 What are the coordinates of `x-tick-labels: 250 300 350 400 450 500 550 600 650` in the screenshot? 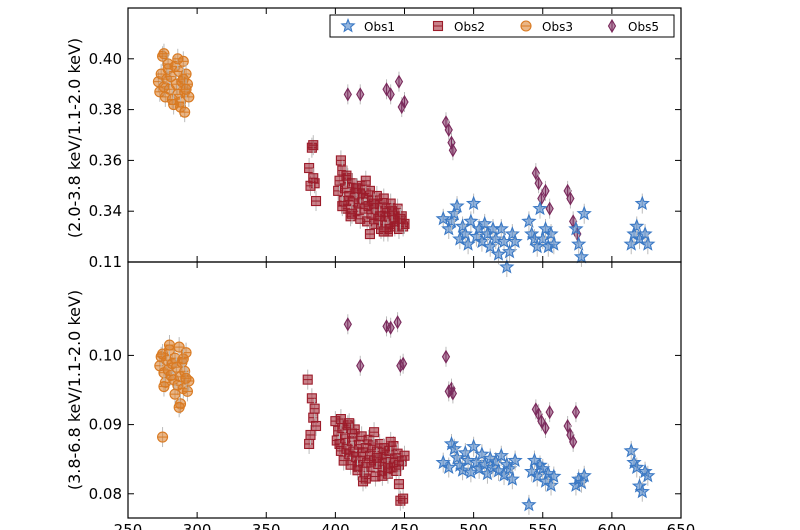 It's located at (405, 525).